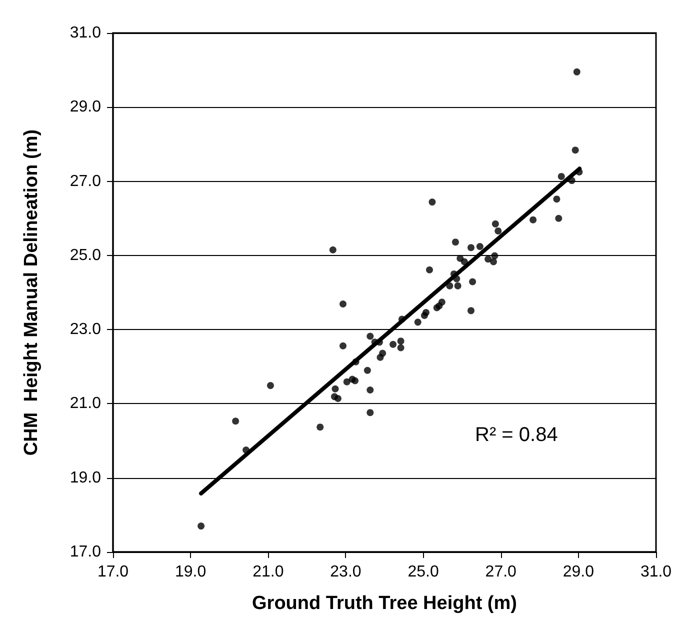 The height and width of the screenshot is (633, 684). What do you see at coordinates (501, 572) in the screenshot?
I see `x-tick-label: 27.0` at bounding box center [501, 572].